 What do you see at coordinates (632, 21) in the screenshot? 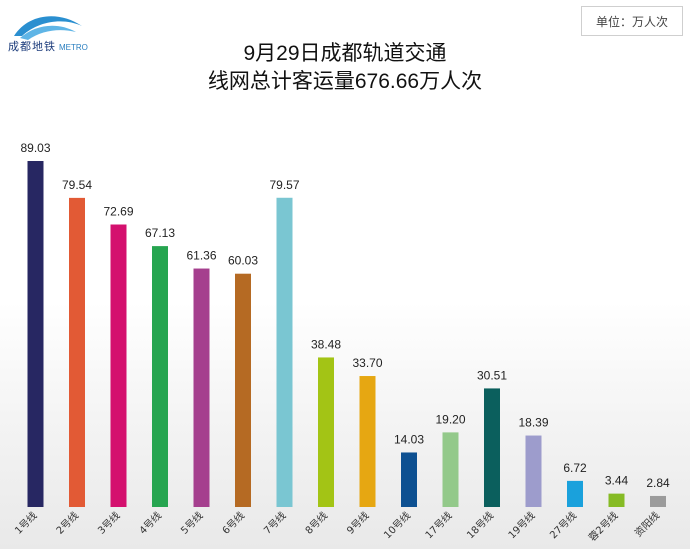
I see `unit-label: 单位：万人次` at bounding box center [632, 21].